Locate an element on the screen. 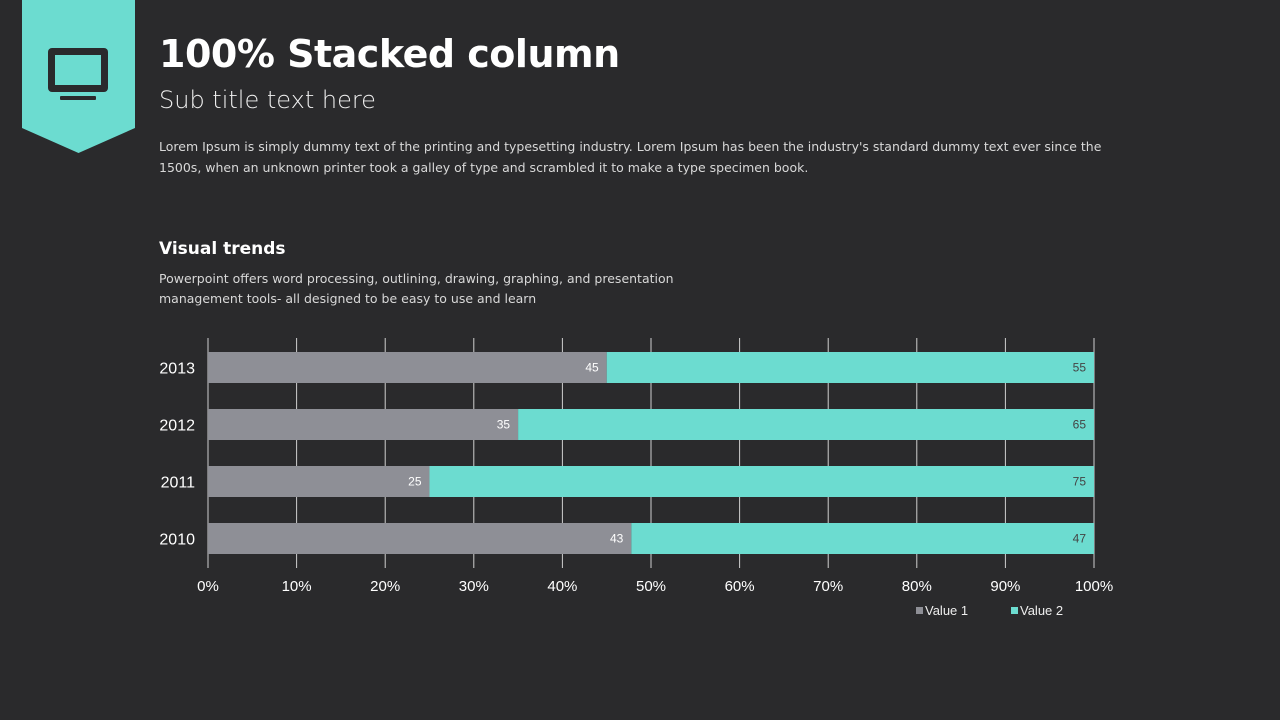 Image resolution: width=1280 pixels, height=720 pixels. data-label: 55 is located at coordinates (1080, 368).